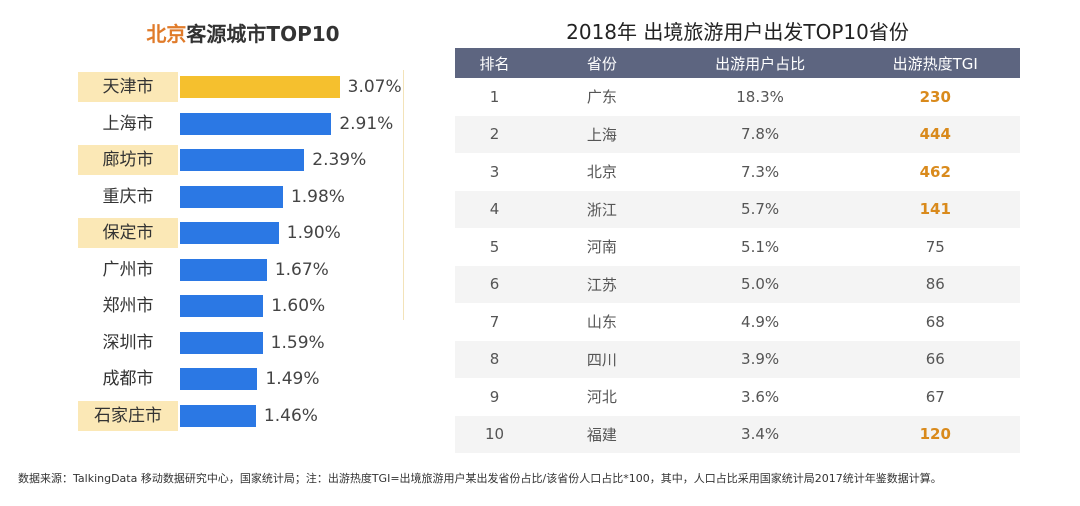 This screenshot has width=1080, height=506. What do you see at coordinates (494, 396) in the screenshot?
I see `rank-cell: 9` at bounding box center [494, 396].